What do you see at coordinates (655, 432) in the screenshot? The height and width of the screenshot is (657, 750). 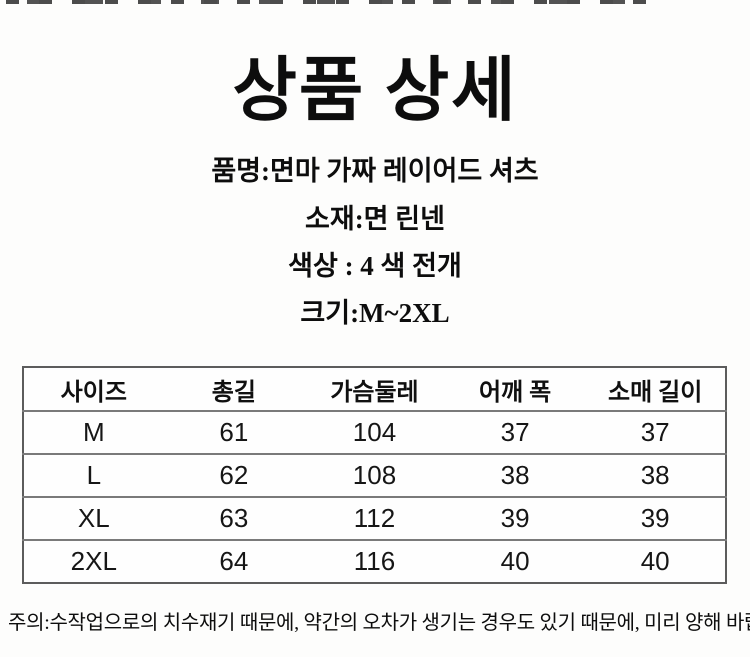 I see `cell-sleeve-length: 37` at bounding box center [655, 432].